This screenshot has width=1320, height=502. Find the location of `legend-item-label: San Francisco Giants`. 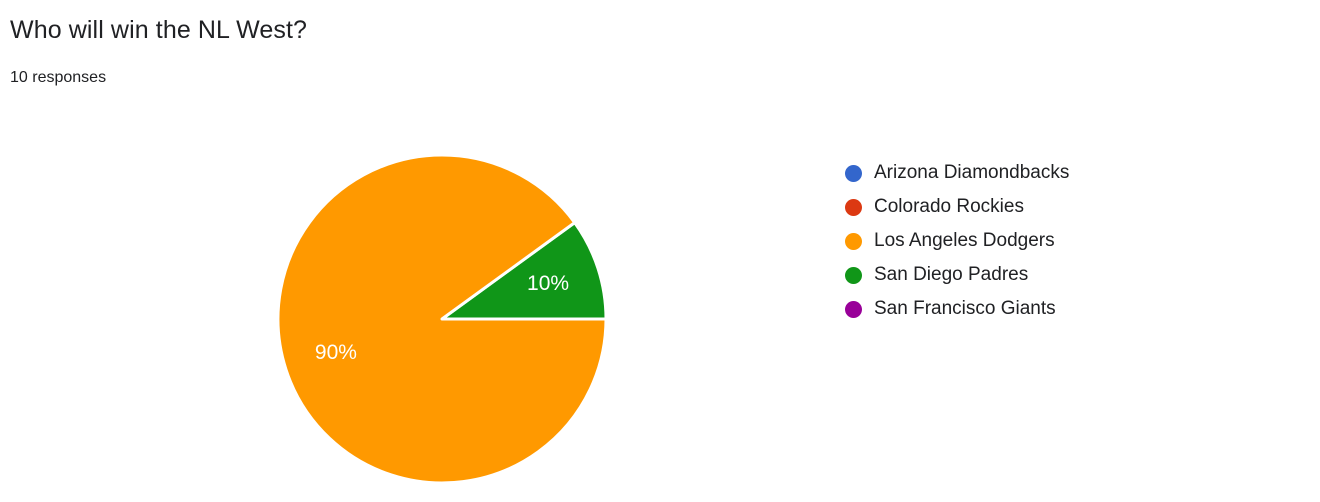

legend-item-label: San Francisco Giants is located at coordinates (965, 308).